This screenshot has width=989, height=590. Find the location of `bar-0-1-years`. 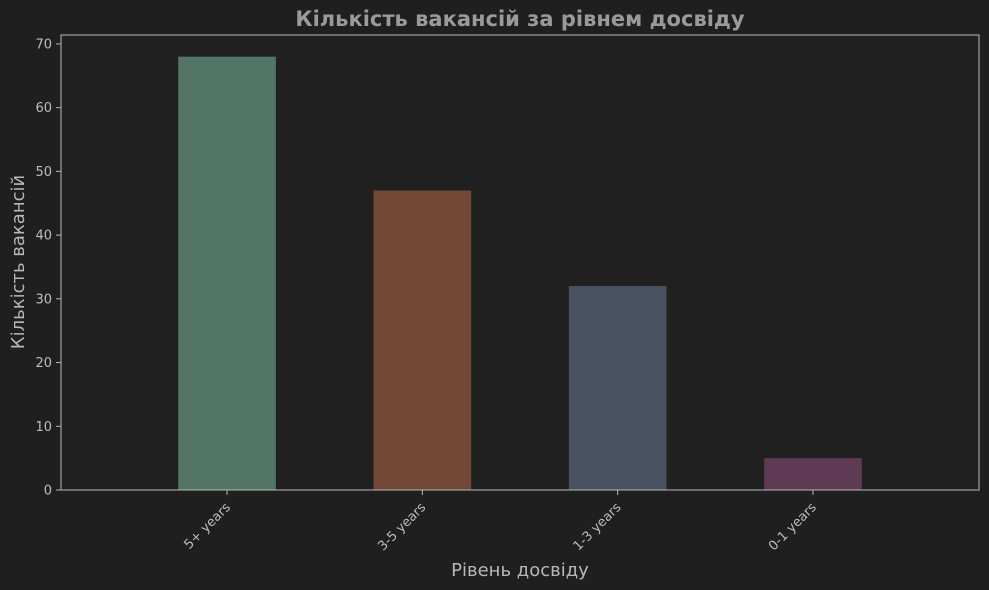

bar-0-1-years is located at coordinates (813, 474).